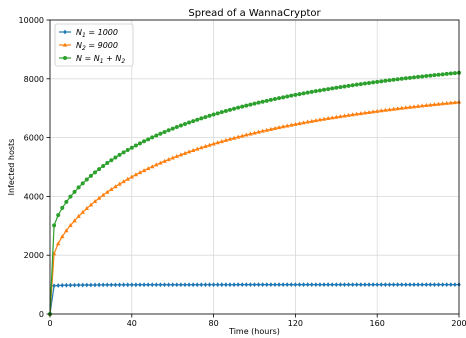  I want to click on x-tick-label: 80, so click(214, 323).